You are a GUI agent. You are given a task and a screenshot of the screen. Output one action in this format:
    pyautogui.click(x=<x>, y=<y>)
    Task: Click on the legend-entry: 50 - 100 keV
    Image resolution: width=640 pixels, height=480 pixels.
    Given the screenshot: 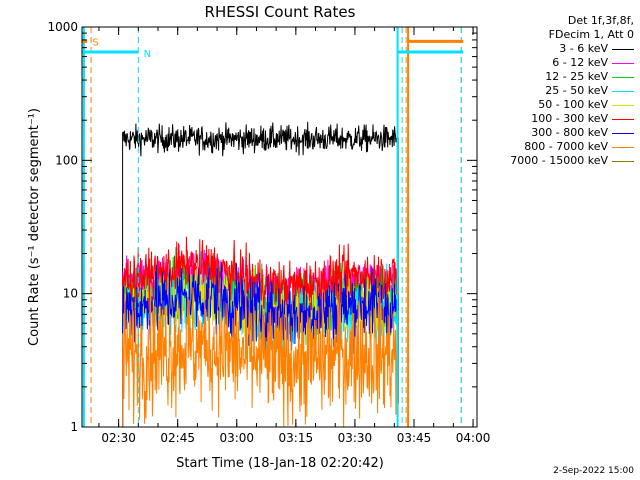 What is the action you would take?
    pyautogui.click(x=572, y=105)
    